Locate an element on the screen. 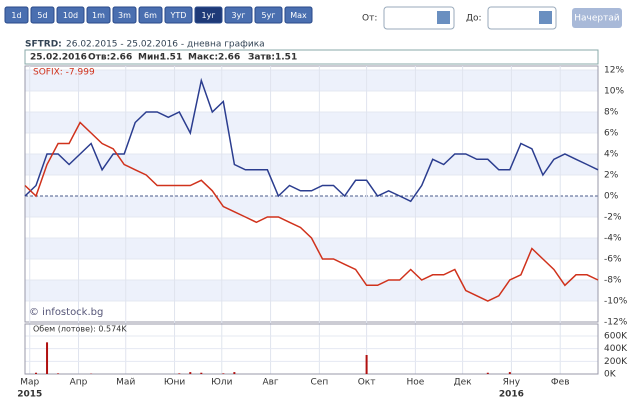  from-label: От: is located at coordinates (369, 19).